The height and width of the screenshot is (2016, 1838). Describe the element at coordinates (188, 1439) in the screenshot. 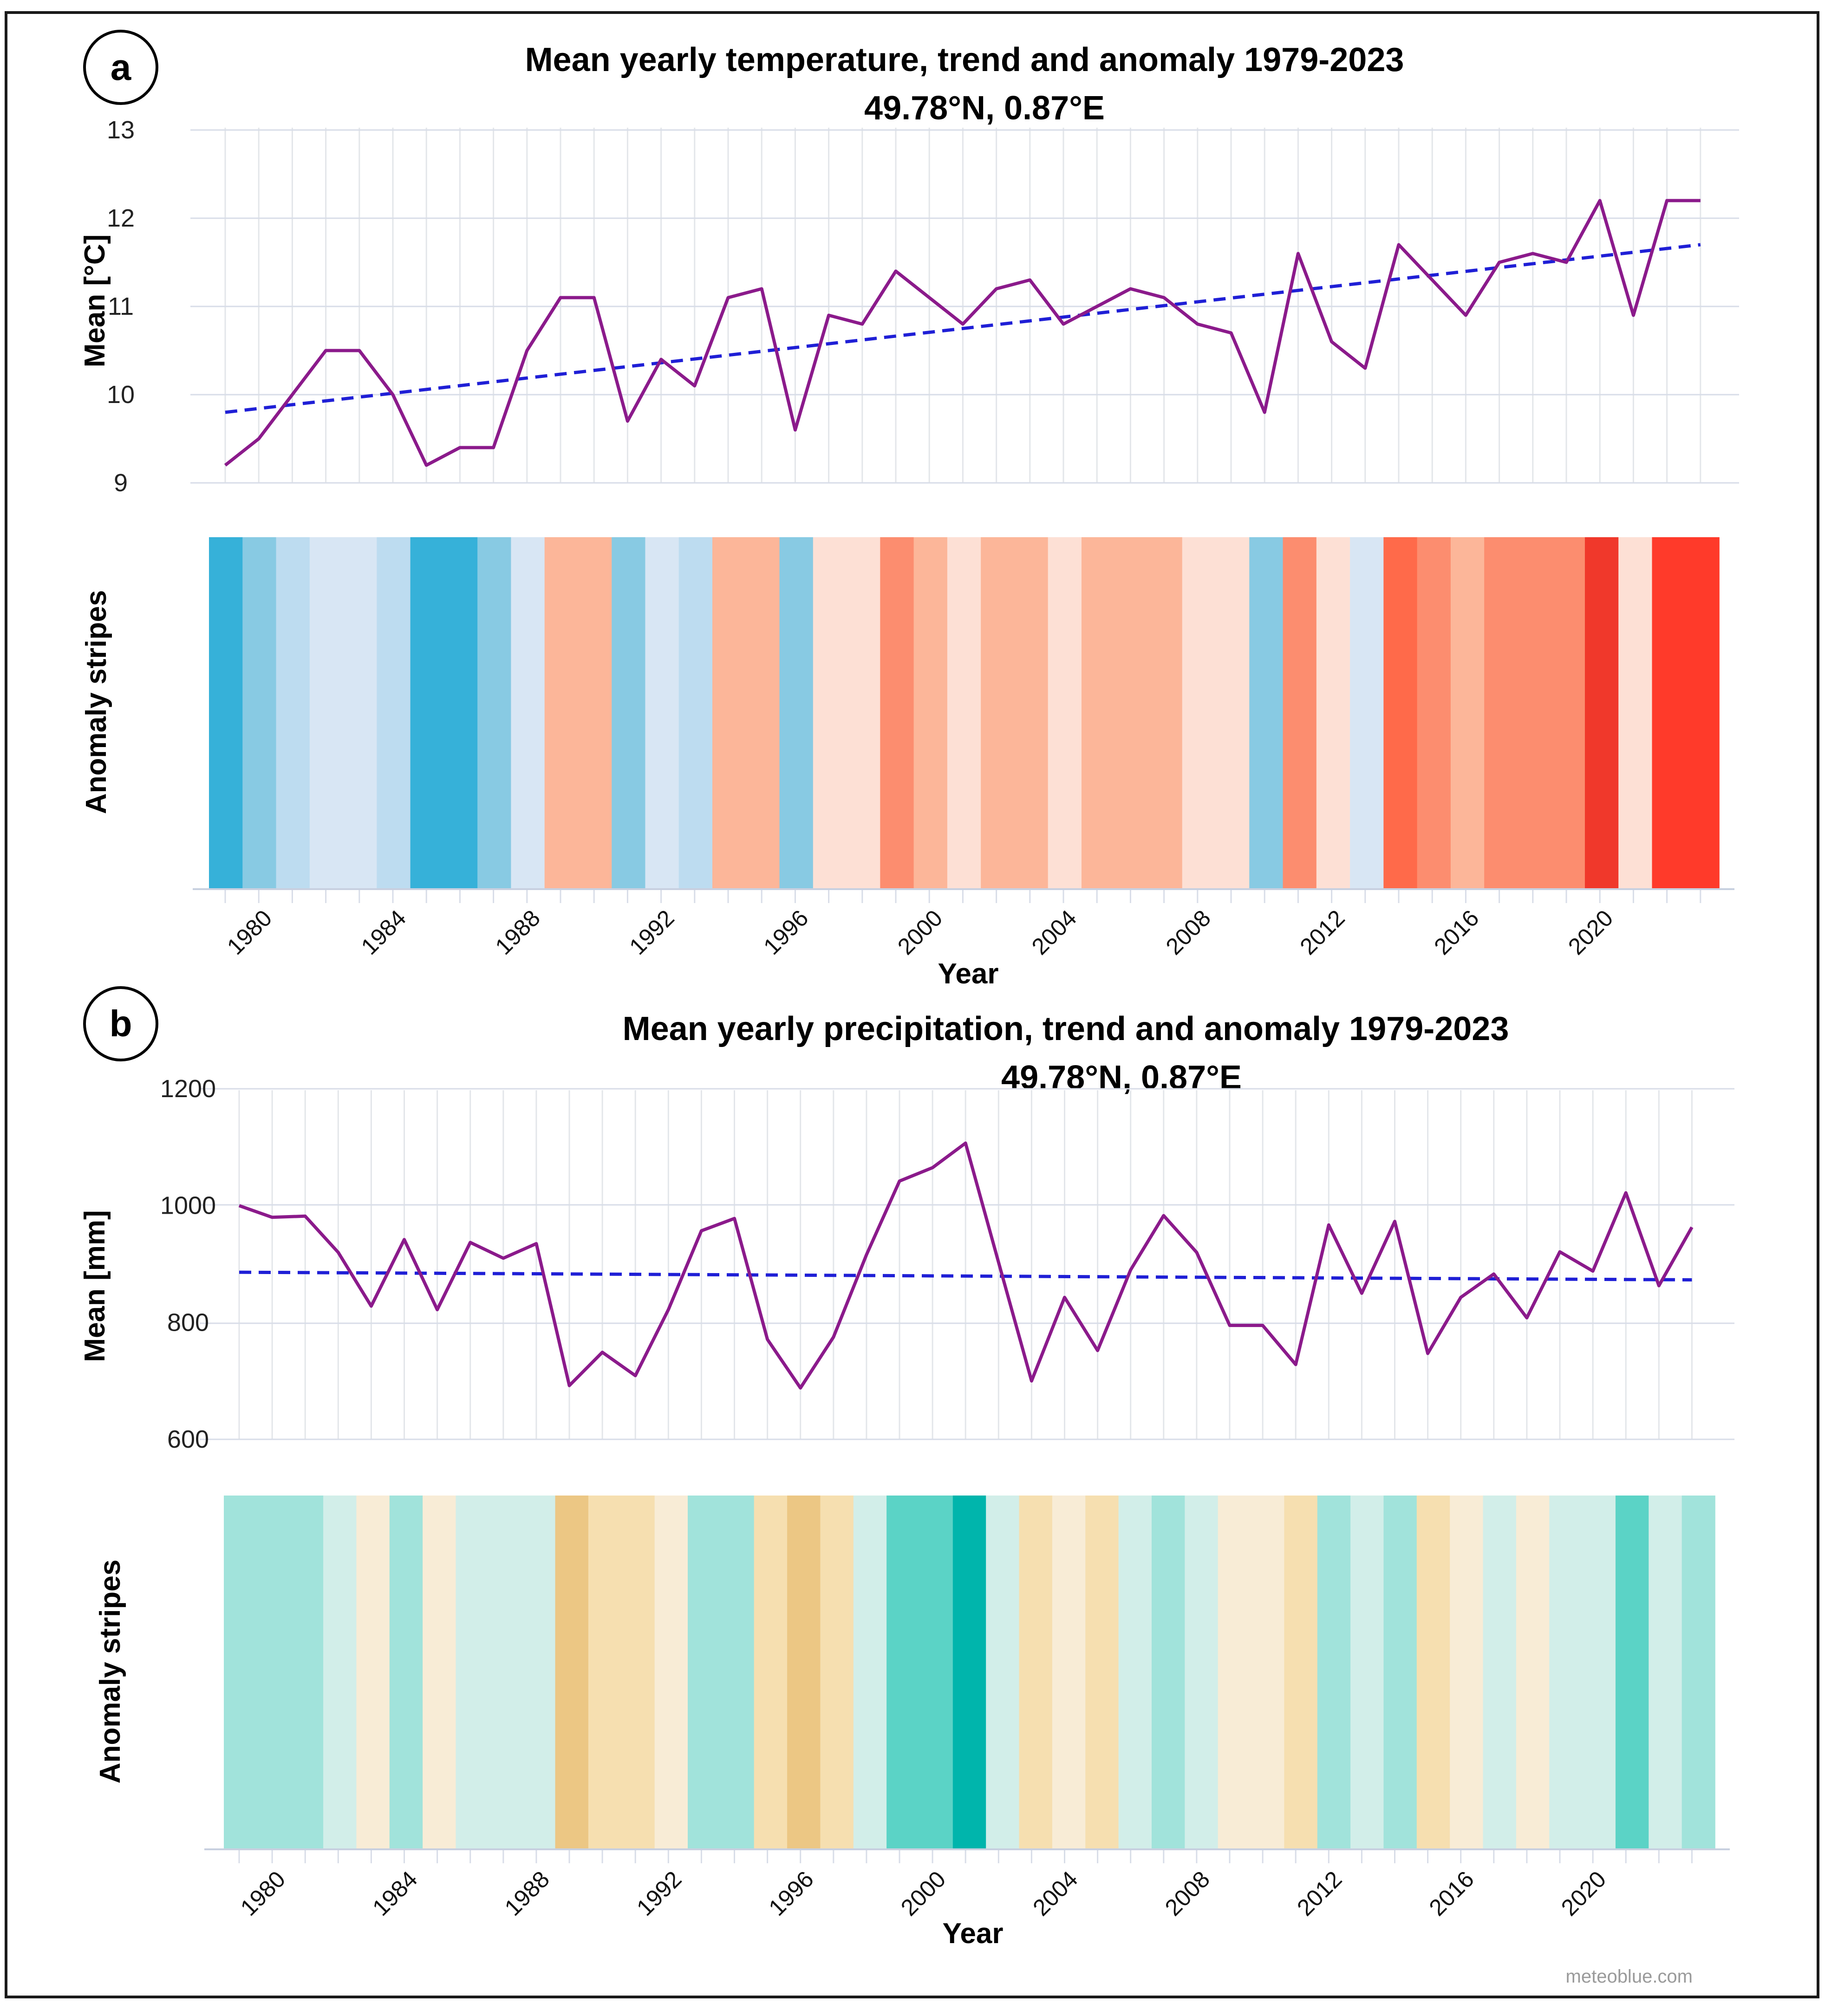

I see `y-tick-label: 600` at that location.